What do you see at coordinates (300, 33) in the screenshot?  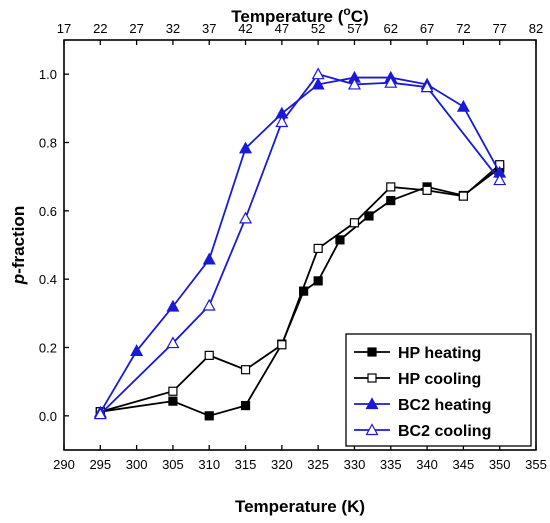 I see `x2-axis: 17 22 27 32 37 42 47 52 57 62 67 72 77 82` at bounding box center [300, 33].